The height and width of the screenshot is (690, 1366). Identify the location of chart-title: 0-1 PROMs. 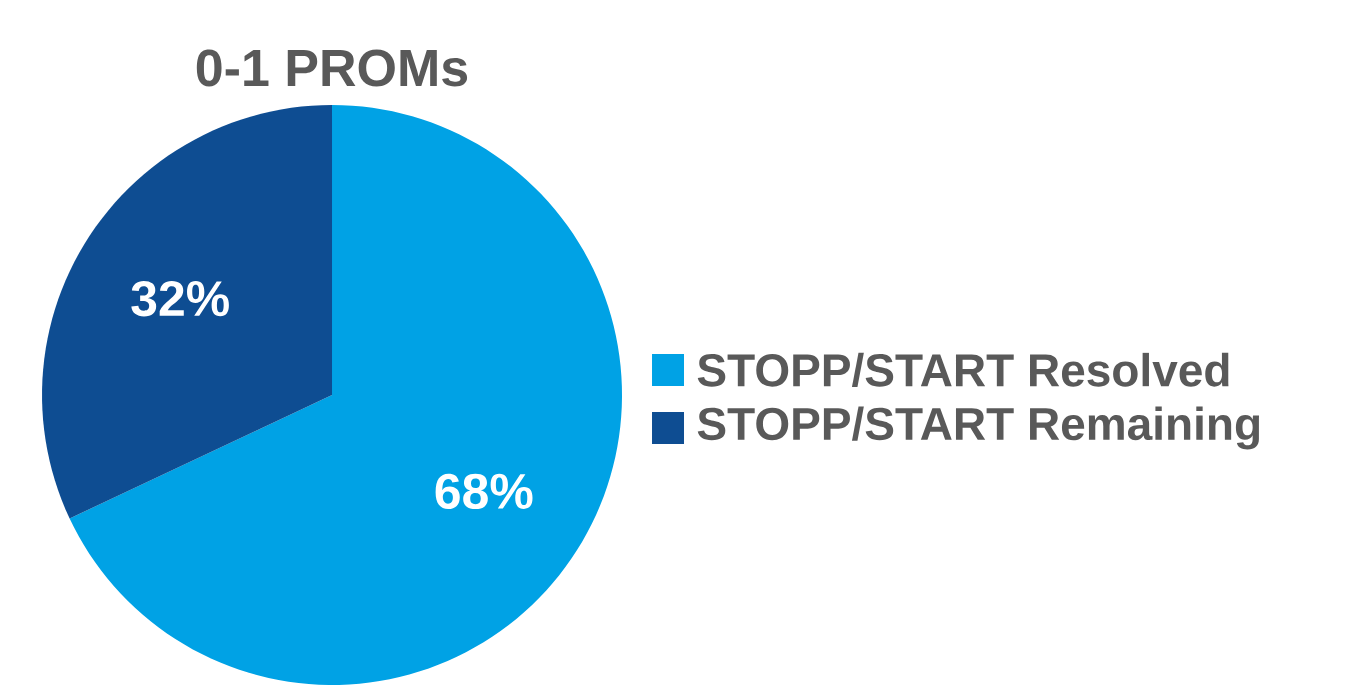
(332, 68).